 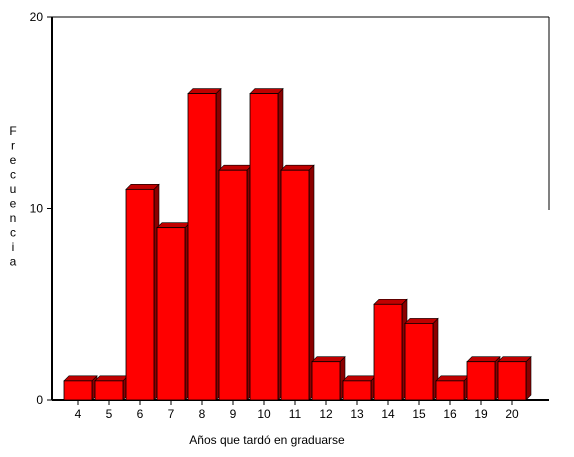 I want to click on y-axis-ticks: 0 10 20, so click(x=41, y=208).